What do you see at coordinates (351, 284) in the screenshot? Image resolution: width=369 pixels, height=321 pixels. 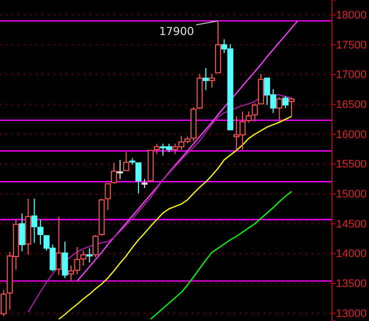 I see `y-tick-label: 13500` at bounding box center [351, 284].